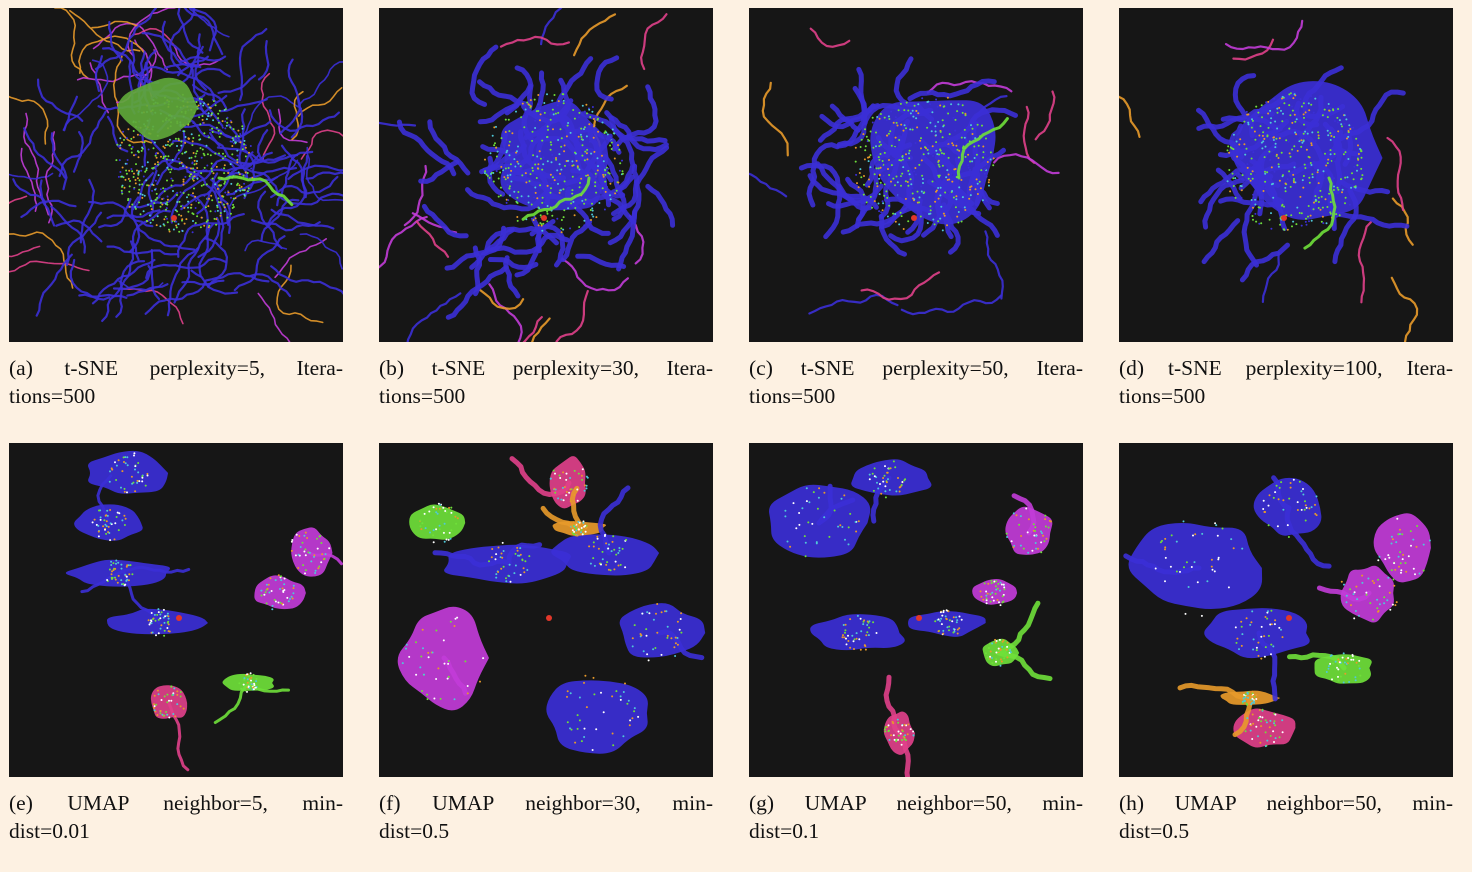 The width and height of the screenshot is (1472, 872). I want to click on embedding-plot-a, so click(176, 175).